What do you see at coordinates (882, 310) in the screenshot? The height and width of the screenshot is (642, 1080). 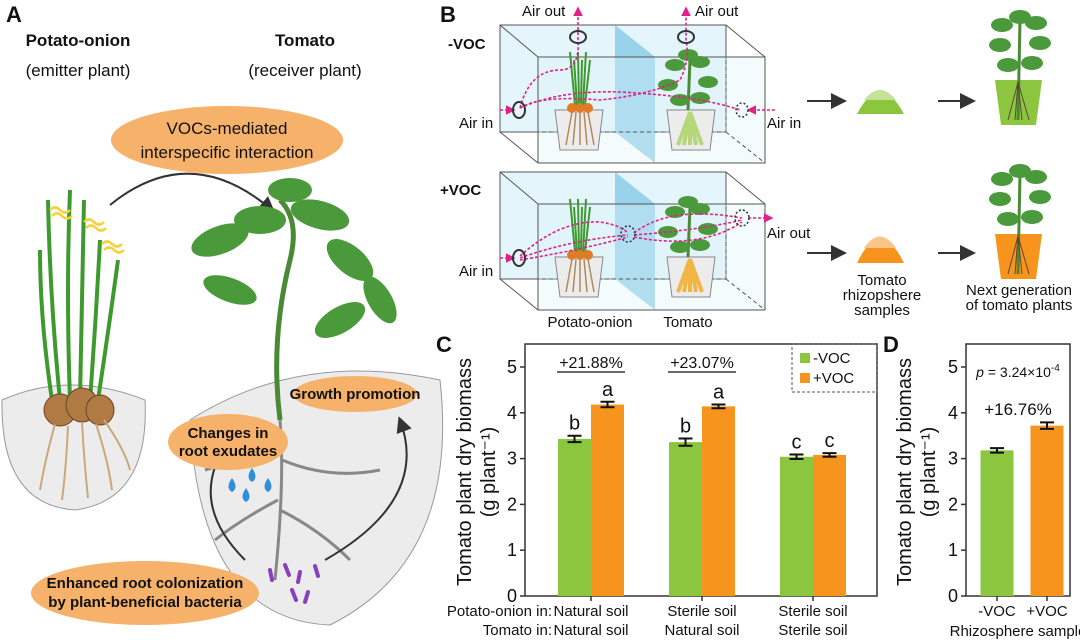 I see `samples-line3: samples` at bounding box center [882, 310].